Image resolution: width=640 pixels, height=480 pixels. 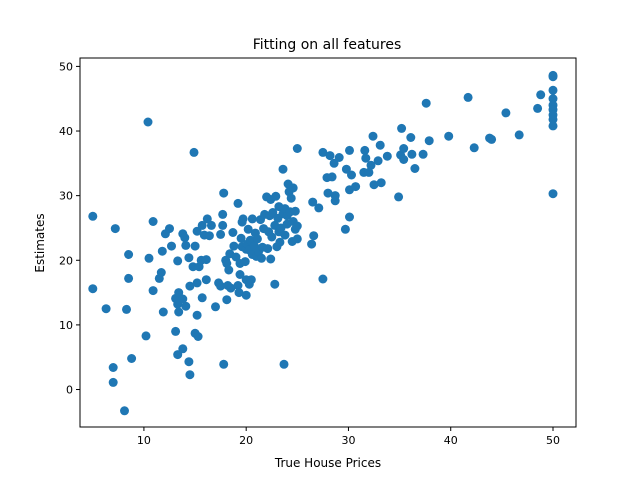 I want to click on y-tick-label: 30, so click(x=66, y=196).